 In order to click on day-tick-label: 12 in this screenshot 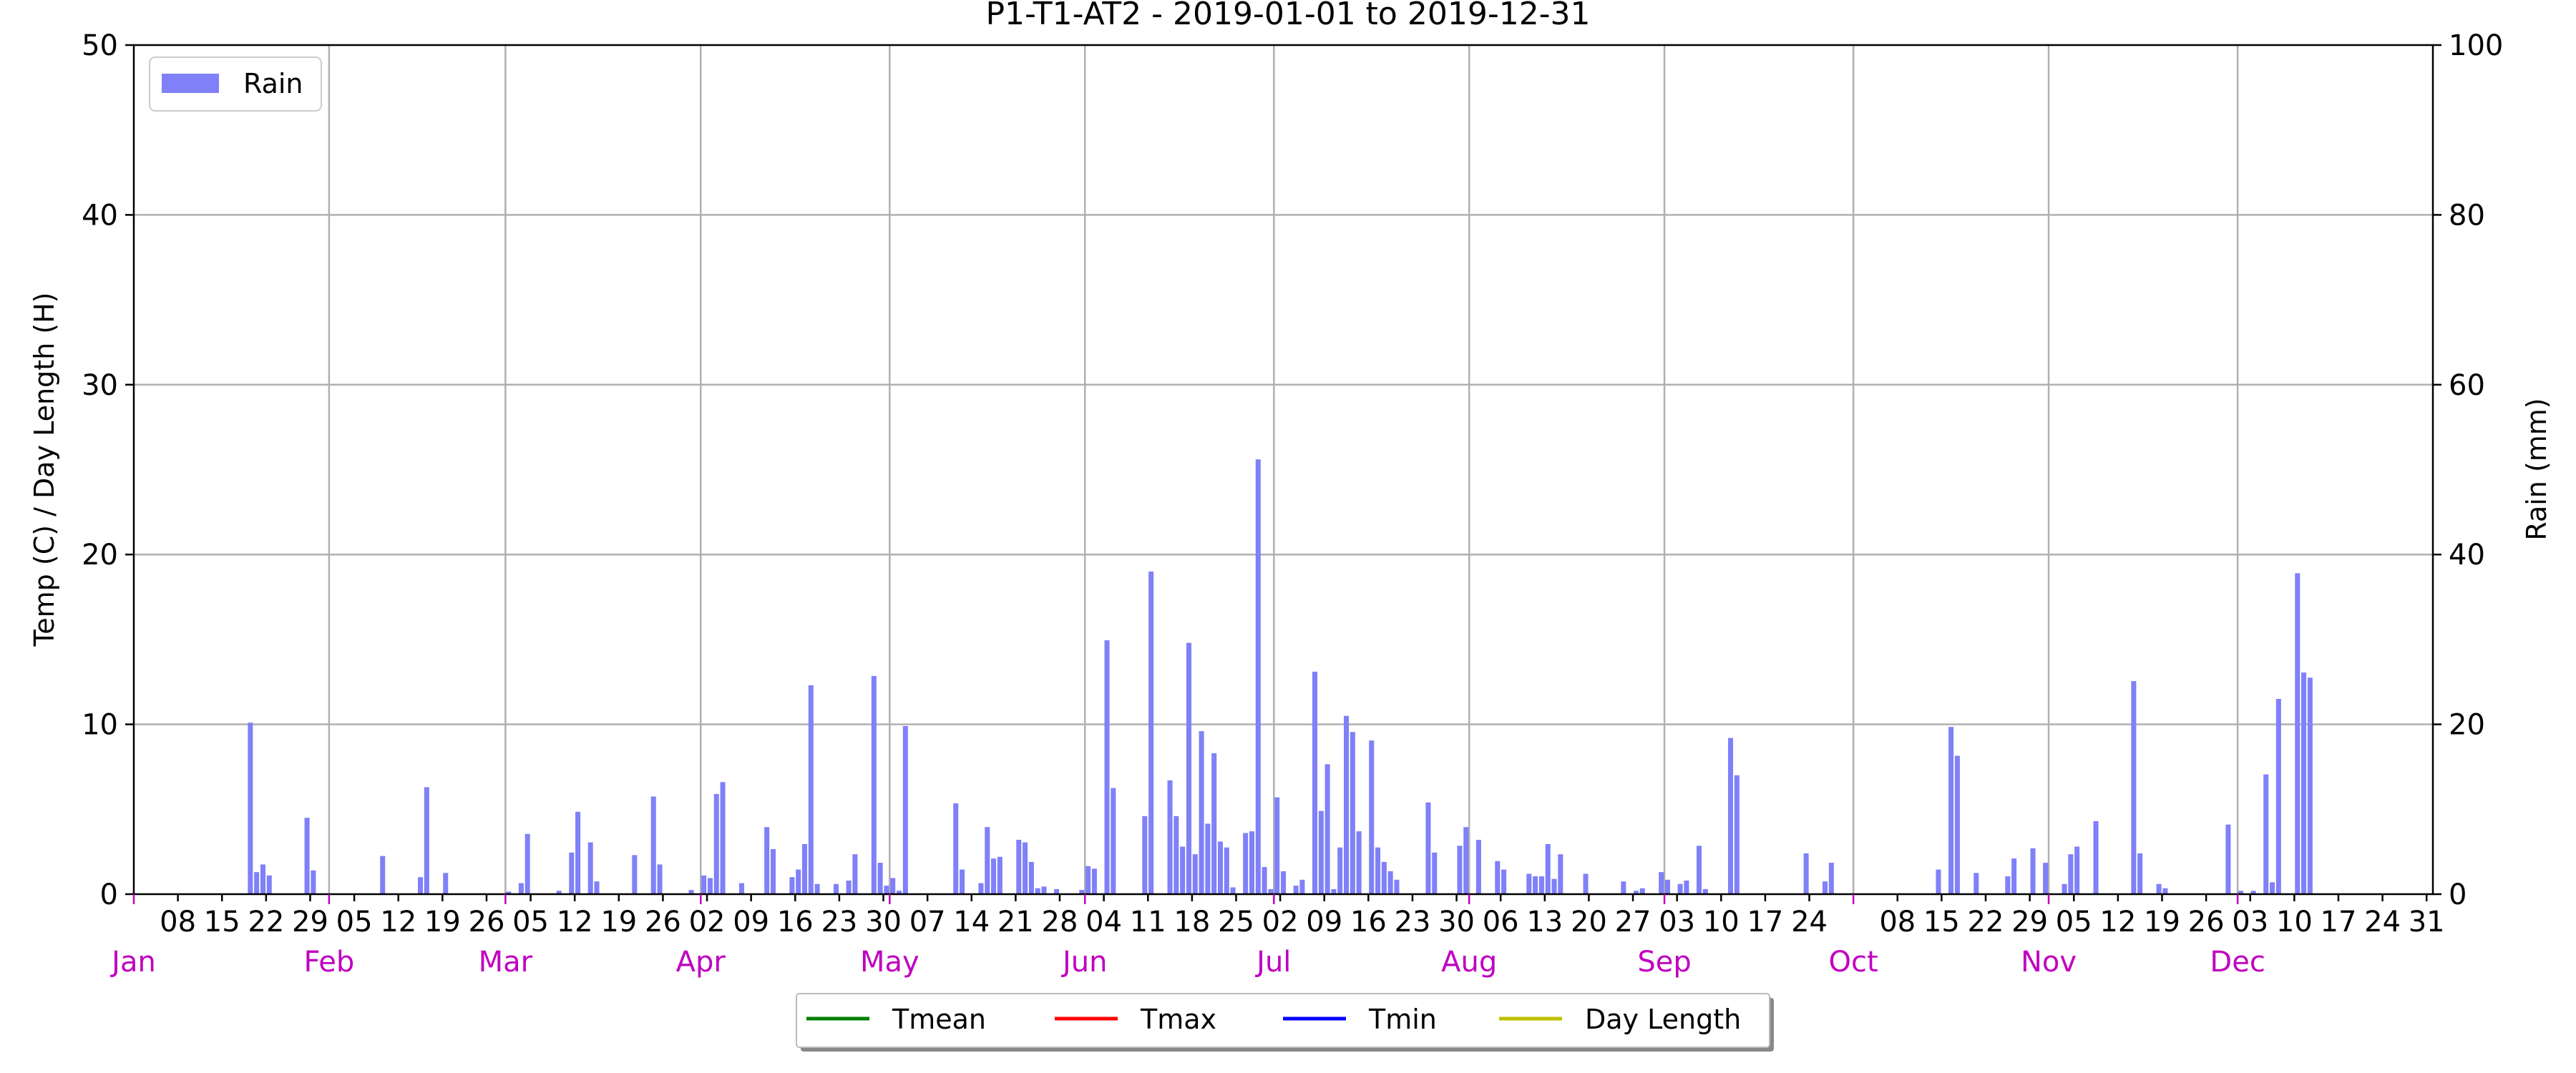, I will do `click(2117, 922)`.